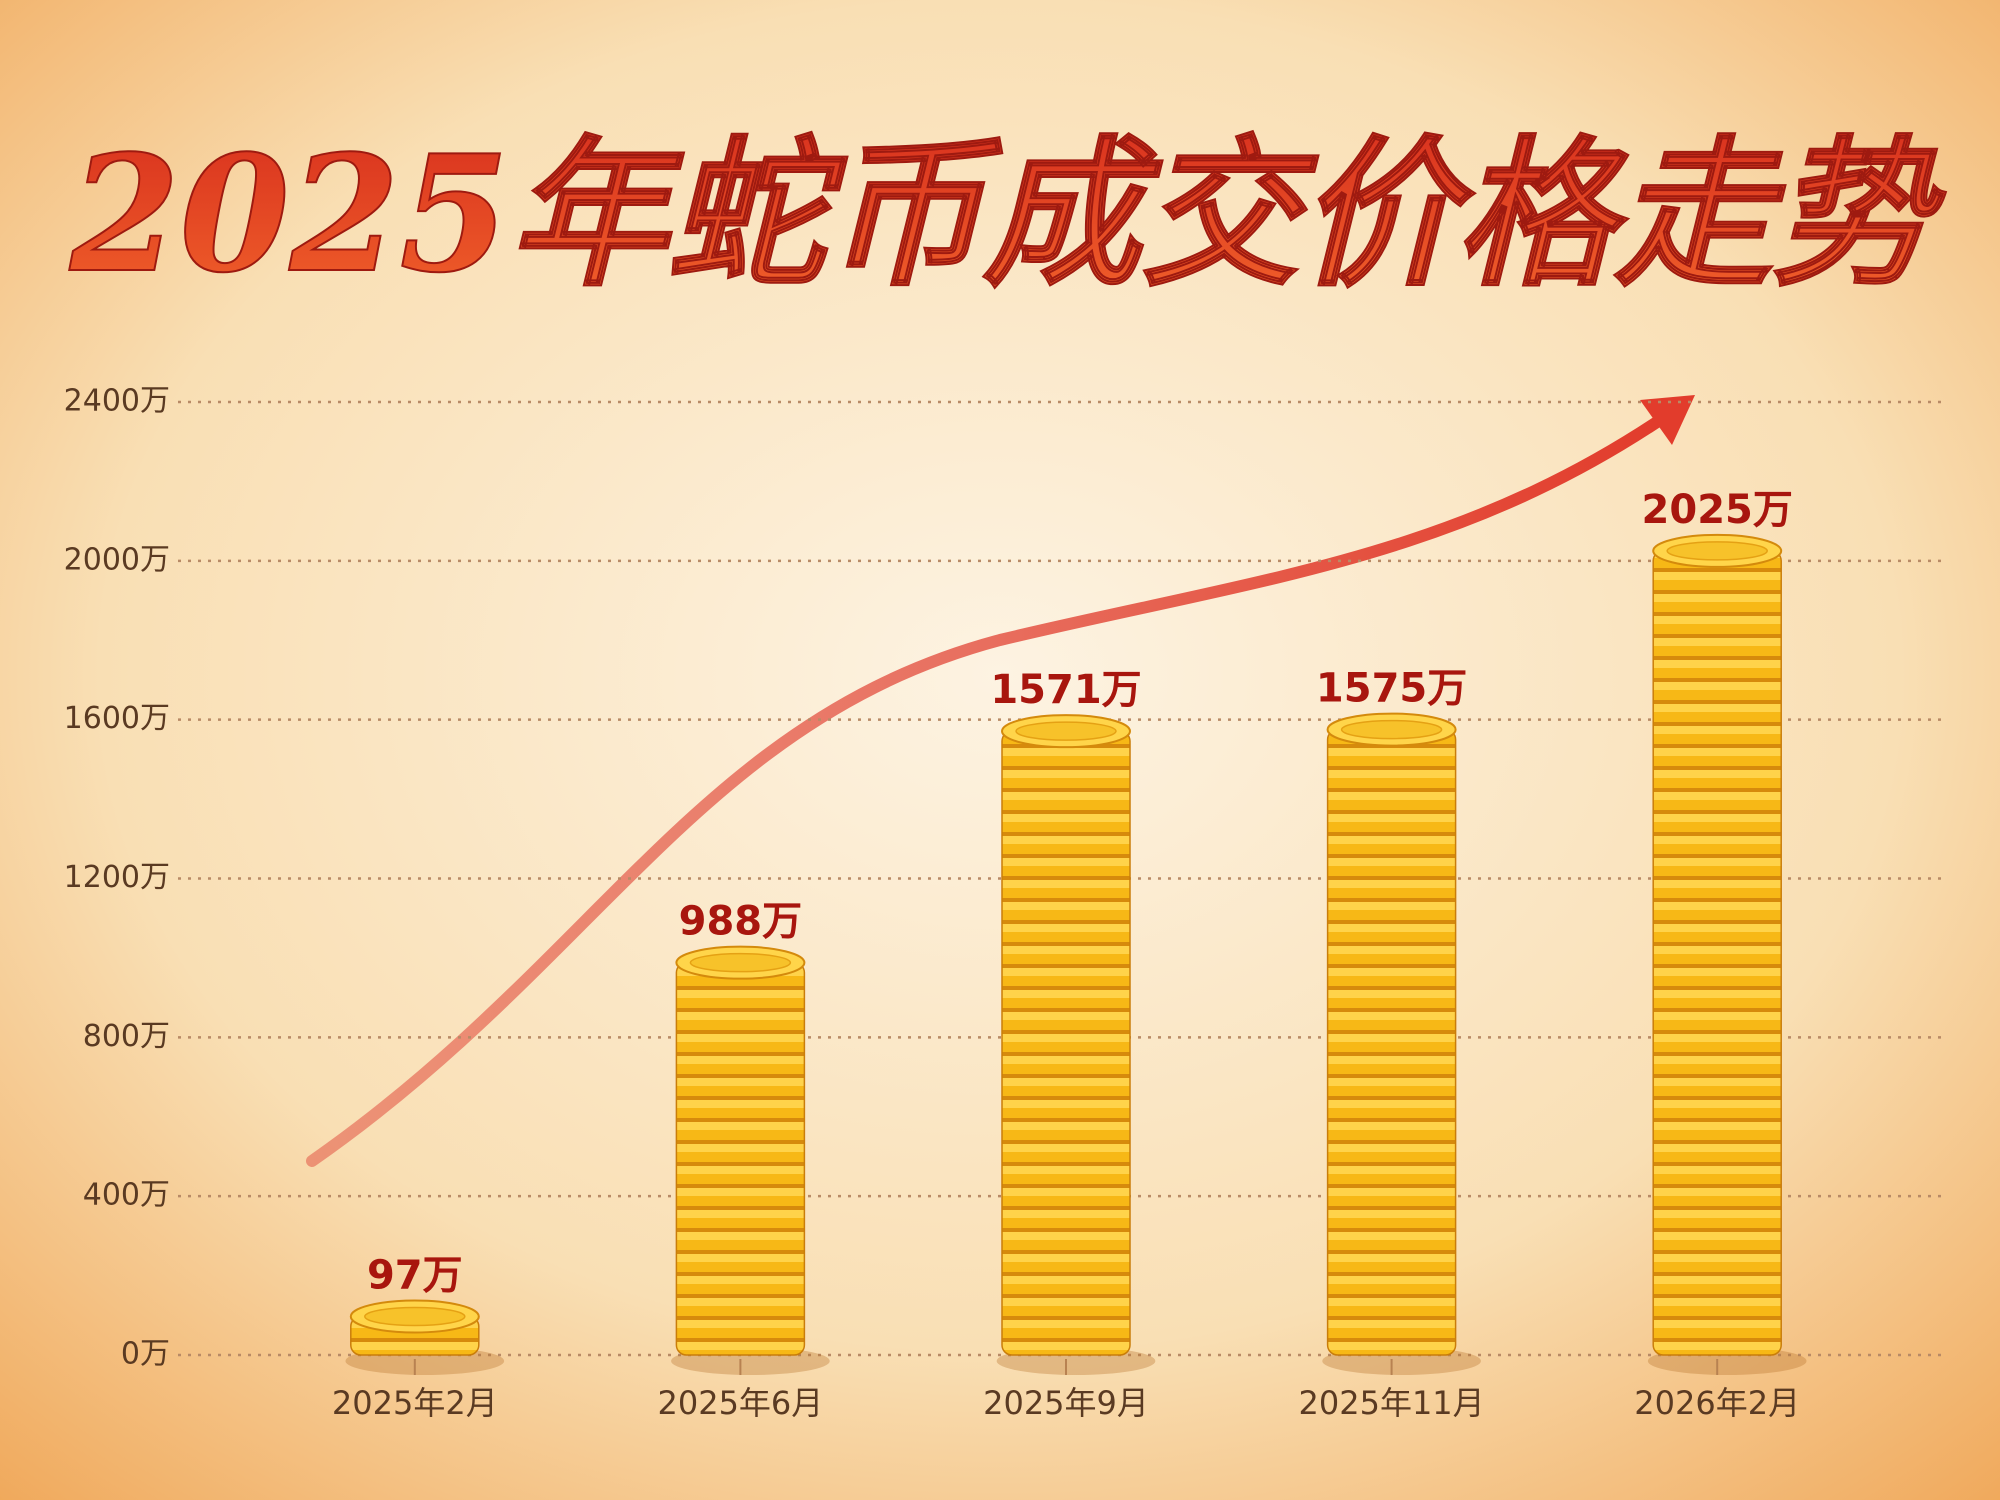  I want to click on y-tick-label: 1200万, so click(117, 877).